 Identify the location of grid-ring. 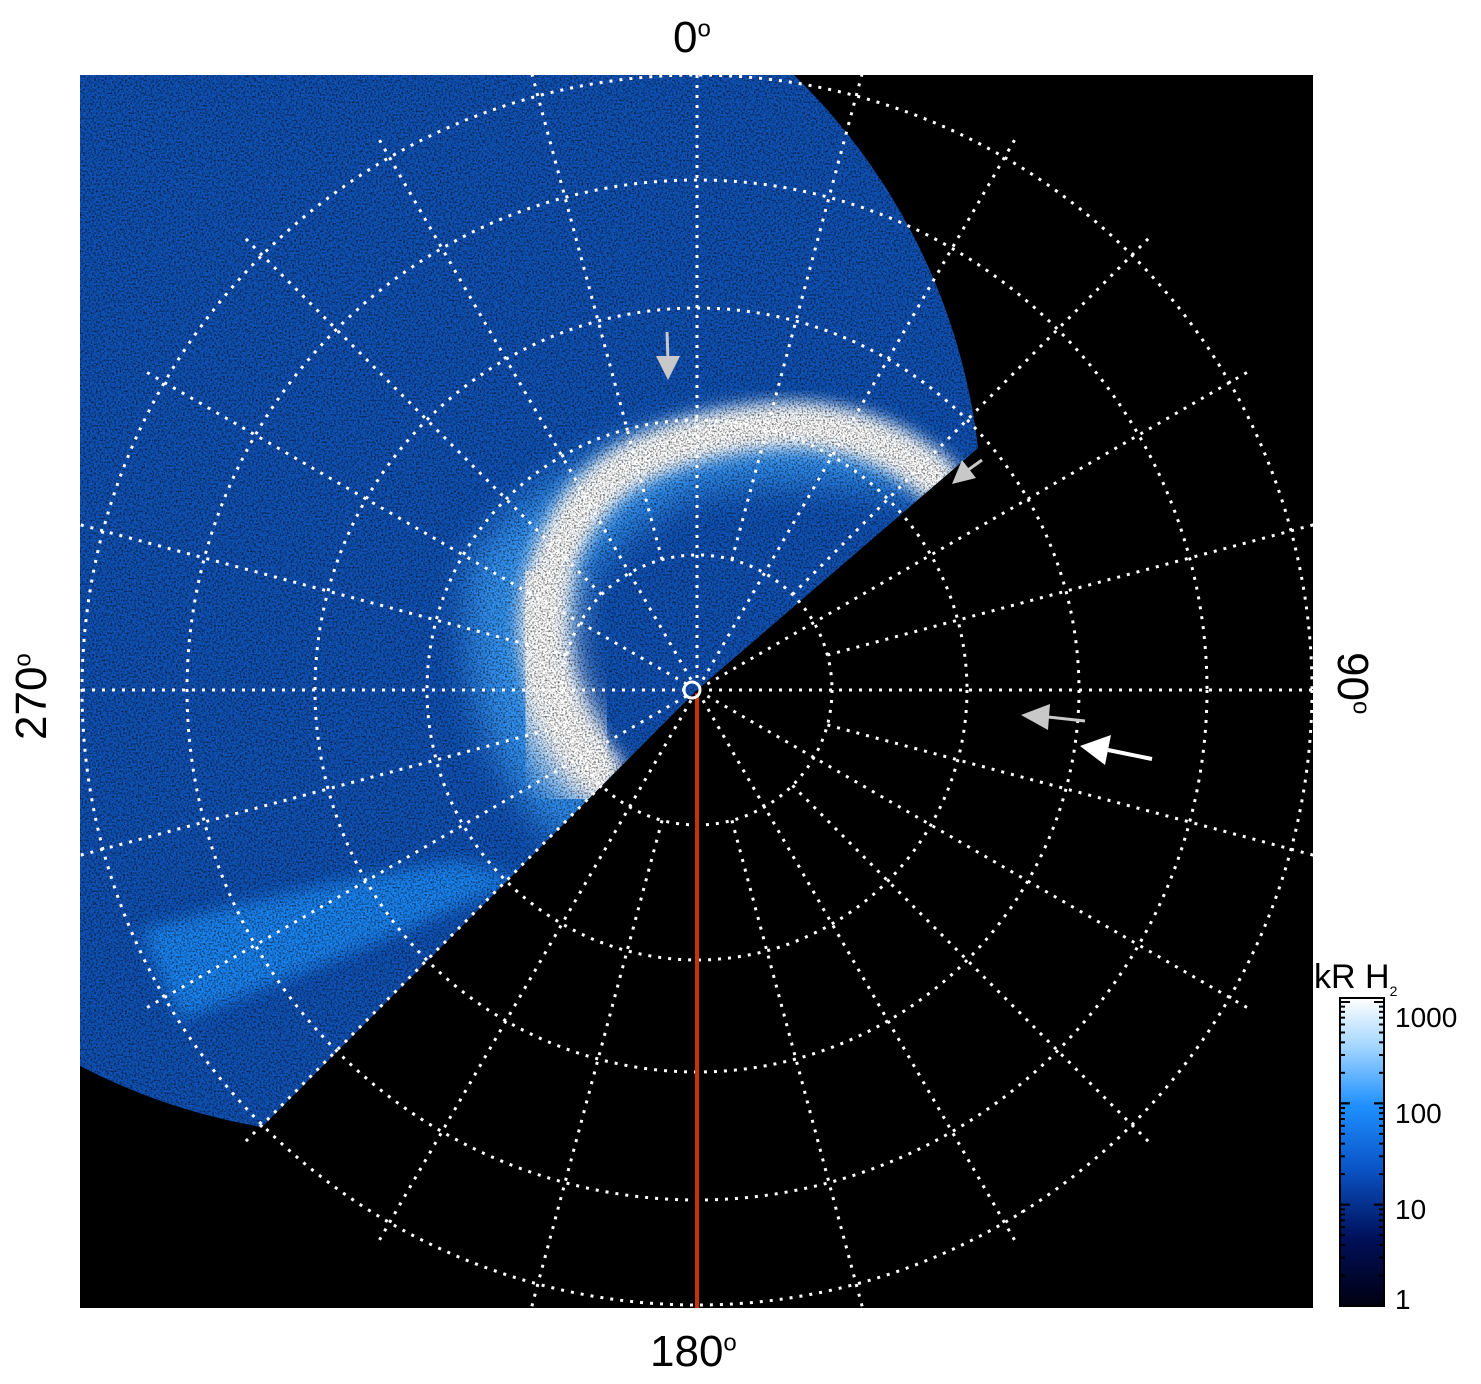
(697, 690).